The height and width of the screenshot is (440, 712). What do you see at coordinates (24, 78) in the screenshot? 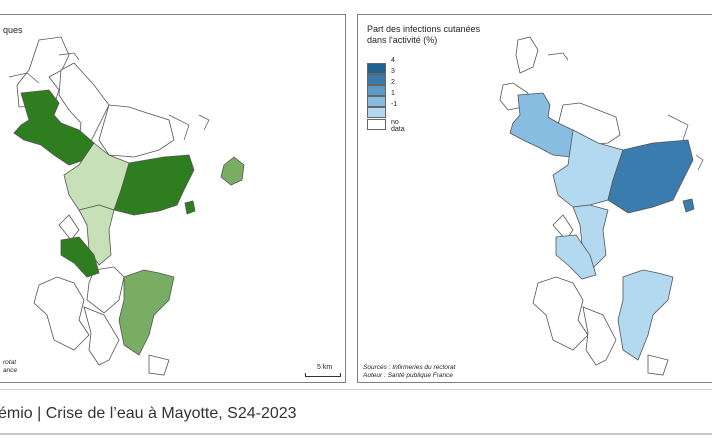
I see `coast-north-top` at bounding box center [24, 78].